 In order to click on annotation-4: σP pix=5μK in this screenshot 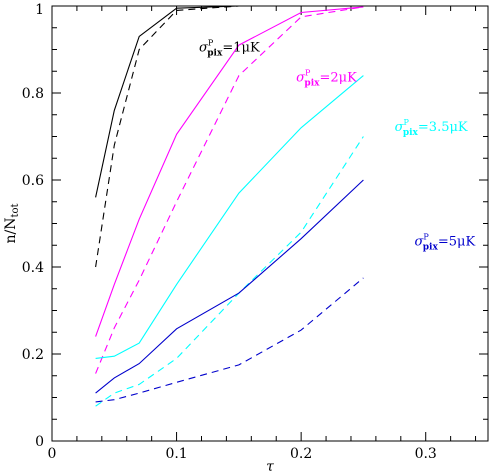, I will do `click(445, 242)`.